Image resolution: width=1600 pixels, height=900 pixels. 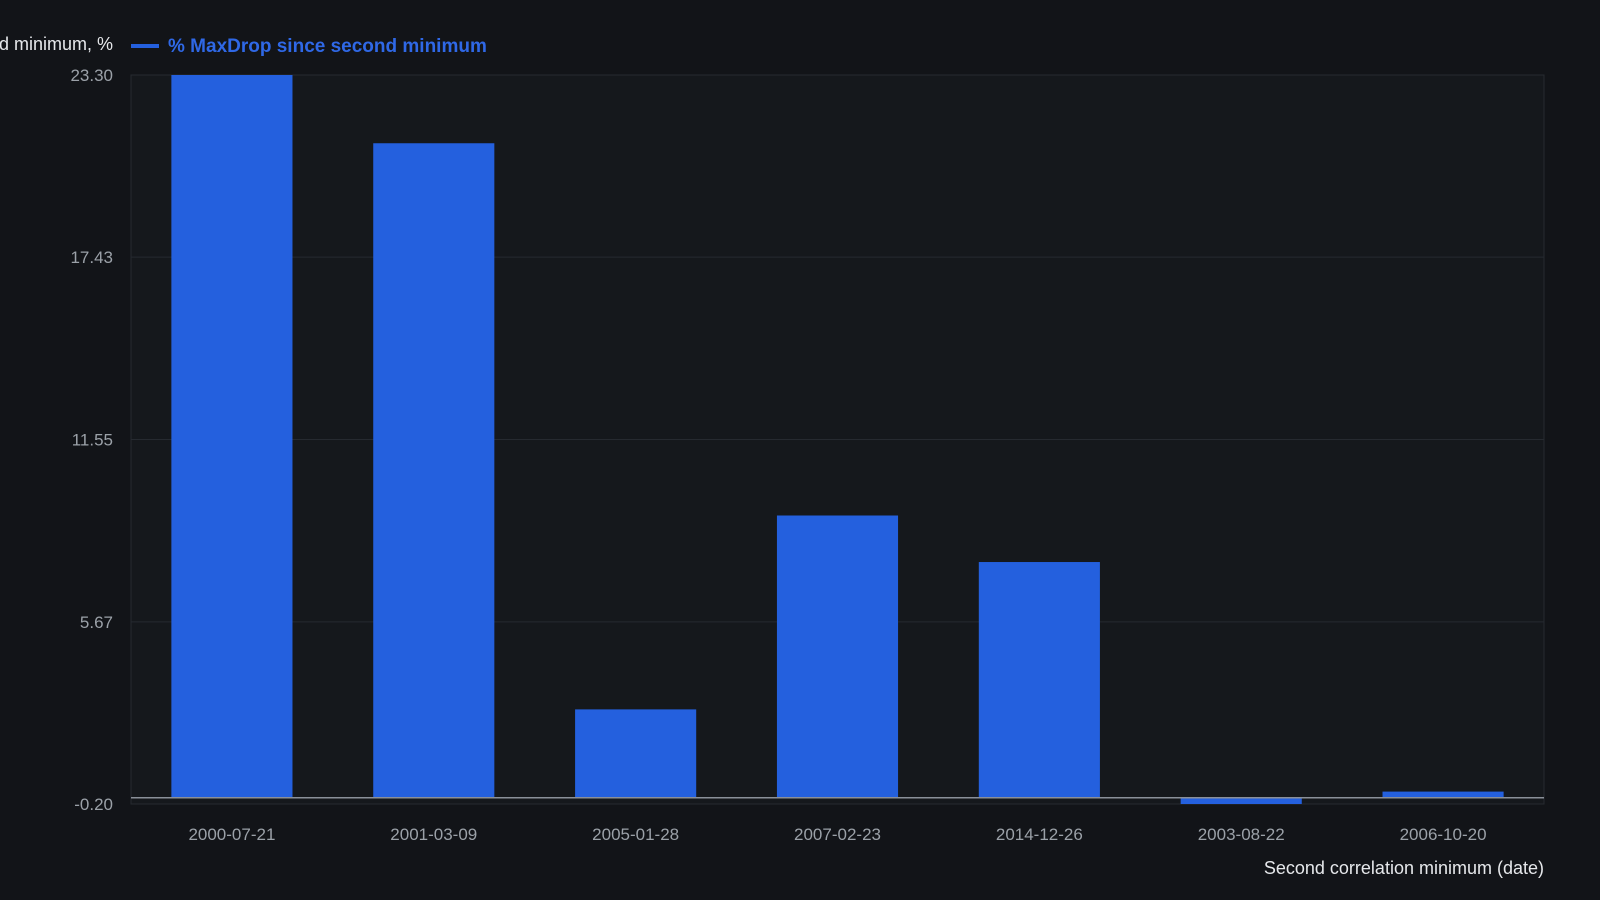 What do you see at coordinates (1241, 834) in the screenshot?
I see `x-tick-label: 2003-08-22` at bounding box center [1241, 834].